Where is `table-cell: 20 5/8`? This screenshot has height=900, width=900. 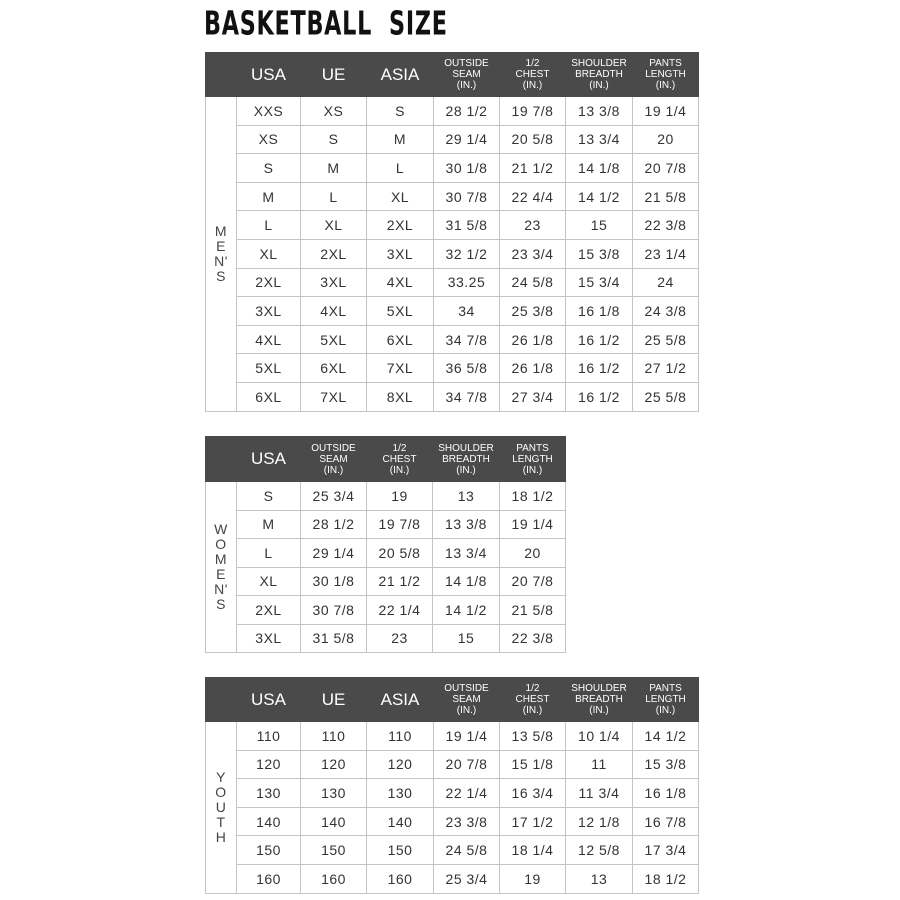 table-cell: 20 5/8 is located at coordinates (399, 553).